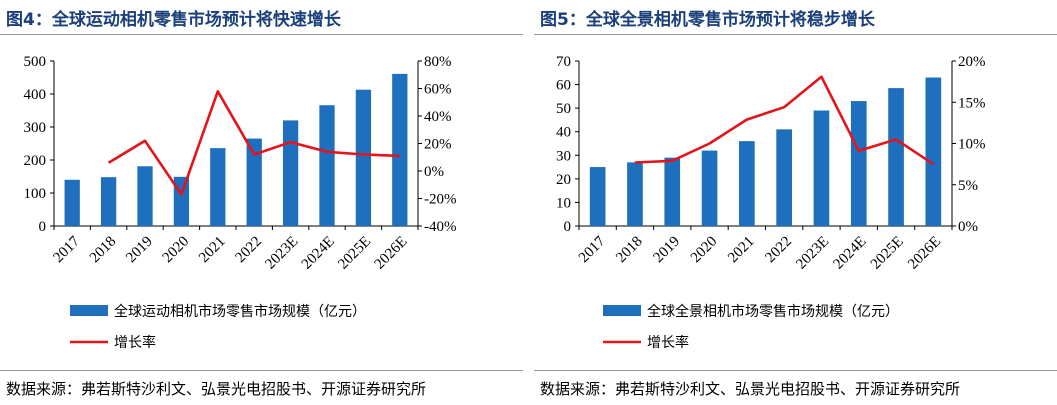 The width and height of the screenshot is (1057, 405). Describe the element at coordinates (35, 128) in the screenshot. I see `y-left-tick-label: 300` at that location.